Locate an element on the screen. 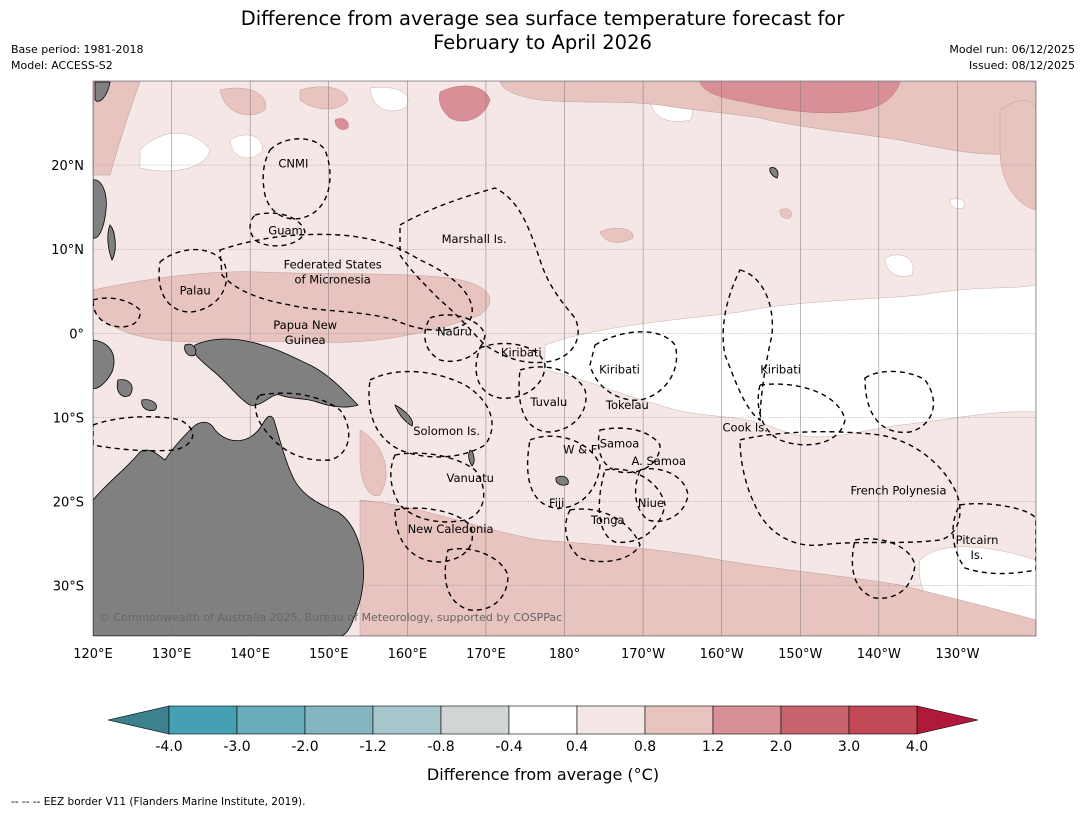  header-metadata-left: Base period: 1981-2018 Model: ACCESS-S2 is located at coordinates (77, 58).